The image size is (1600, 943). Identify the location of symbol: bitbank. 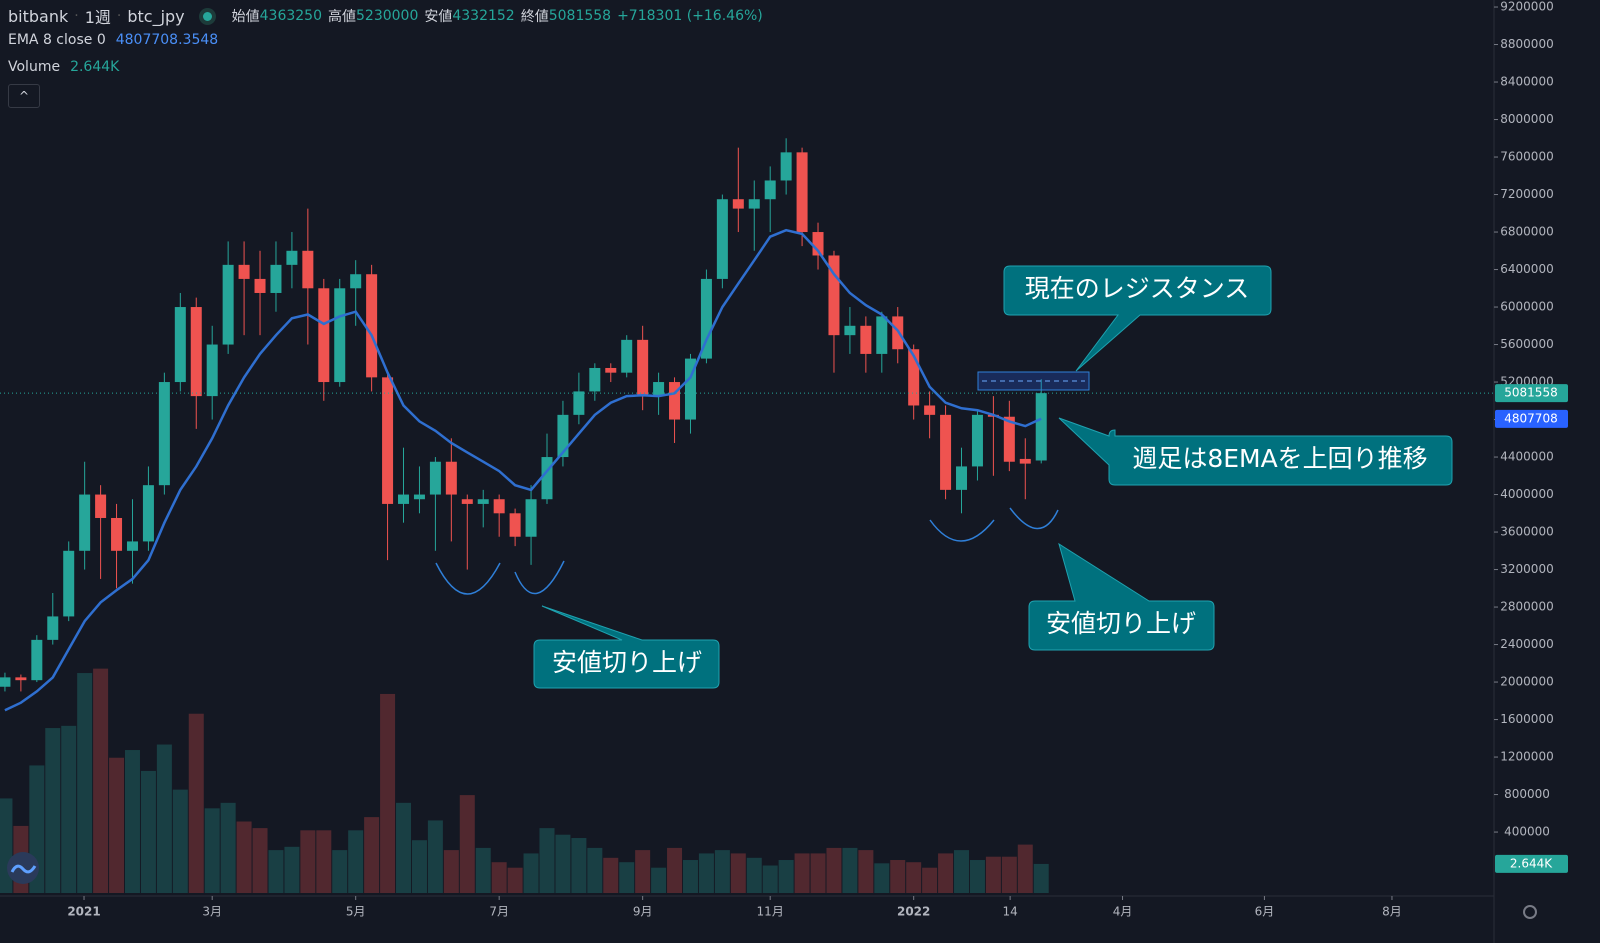
(38, 16).